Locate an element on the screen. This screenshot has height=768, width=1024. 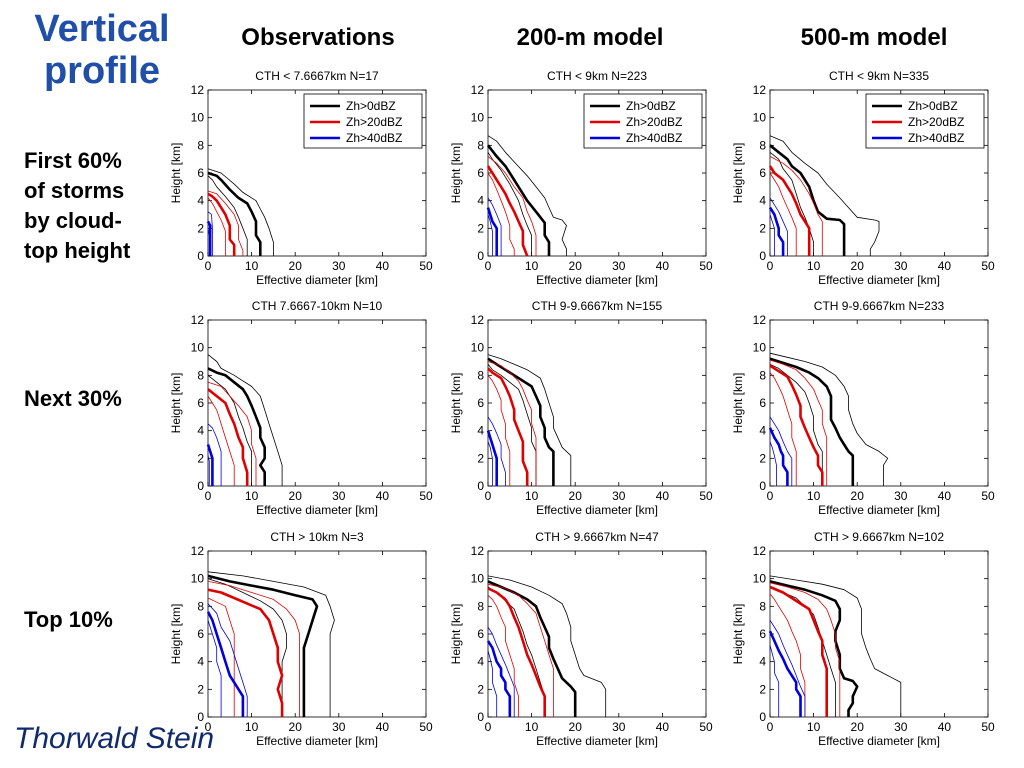
row-label-line: top height is located at coordinates (77, 250).